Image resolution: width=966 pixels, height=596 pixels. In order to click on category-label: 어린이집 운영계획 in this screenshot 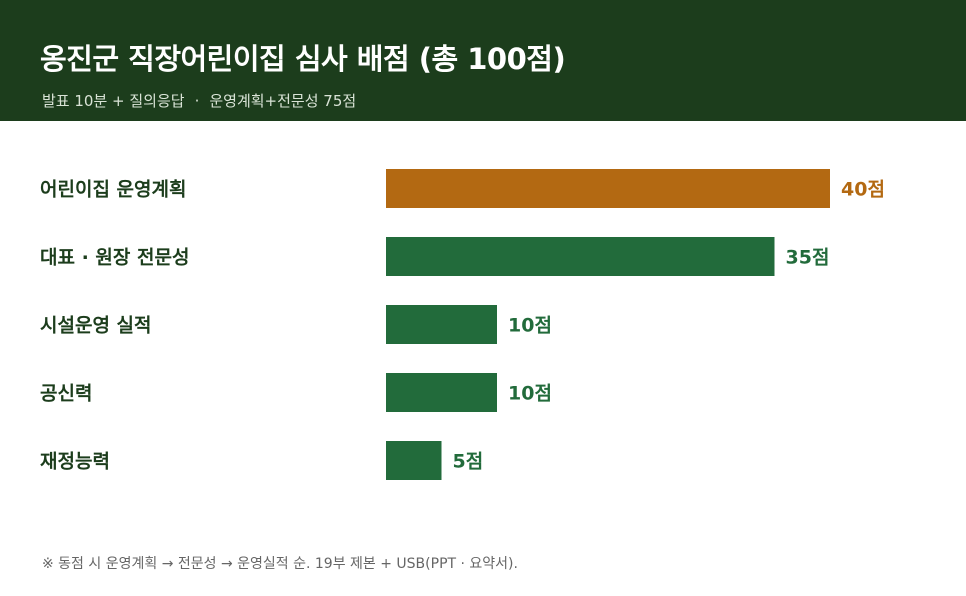, I will do `click(113, 190)`.